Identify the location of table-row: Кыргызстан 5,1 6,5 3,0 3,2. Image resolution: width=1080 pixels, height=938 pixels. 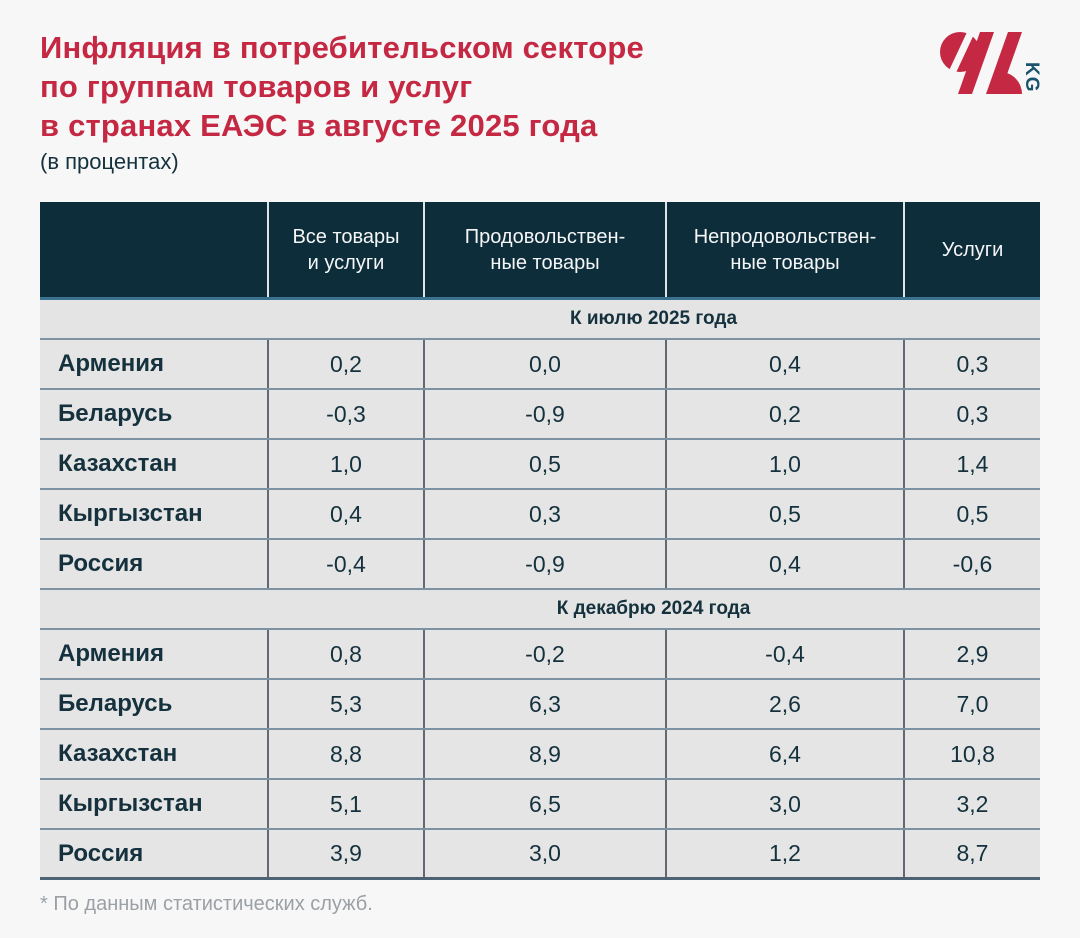
(540, 805).